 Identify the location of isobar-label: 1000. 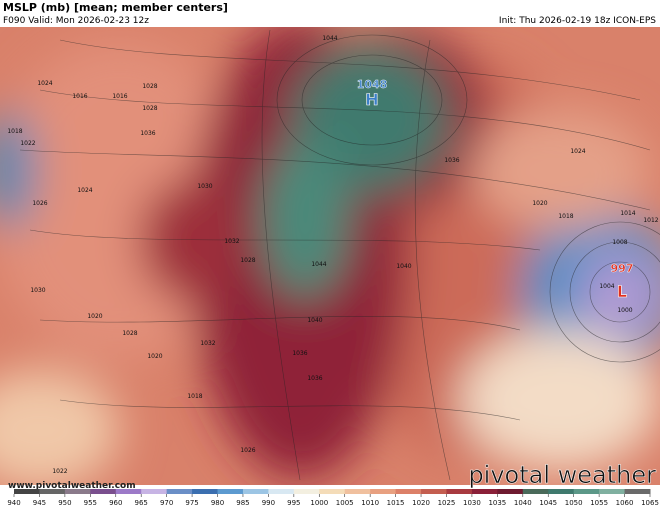
(624, 310).